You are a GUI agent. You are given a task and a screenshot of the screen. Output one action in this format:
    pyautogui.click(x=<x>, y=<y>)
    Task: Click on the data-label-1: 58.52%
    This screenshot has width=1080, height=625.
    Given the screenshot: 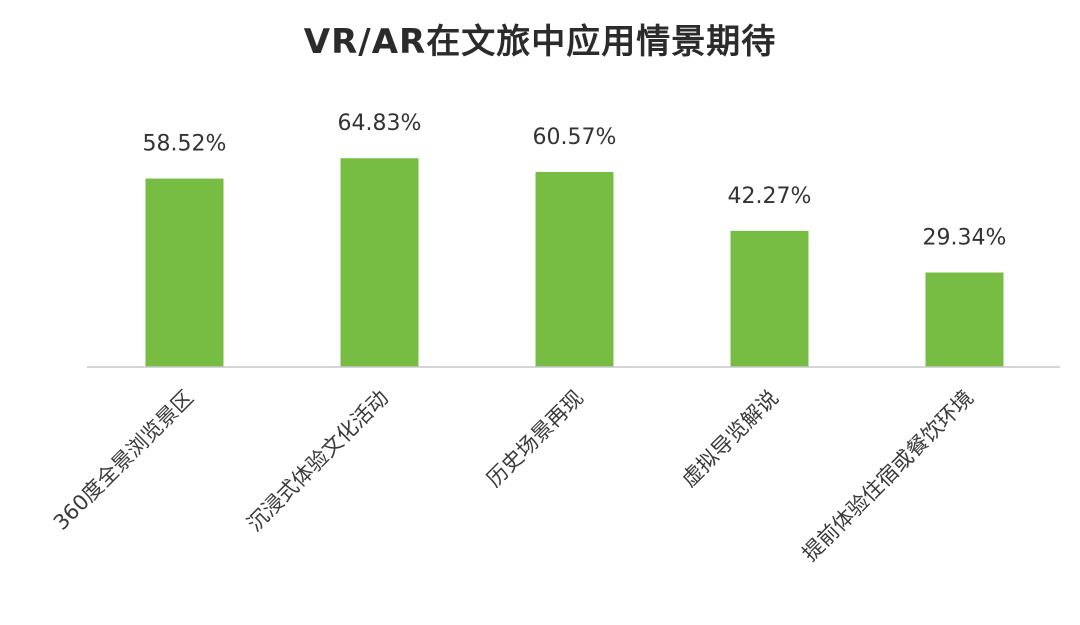 What is the action you would take?
    pyautogui.click(x=185, y=144)
    